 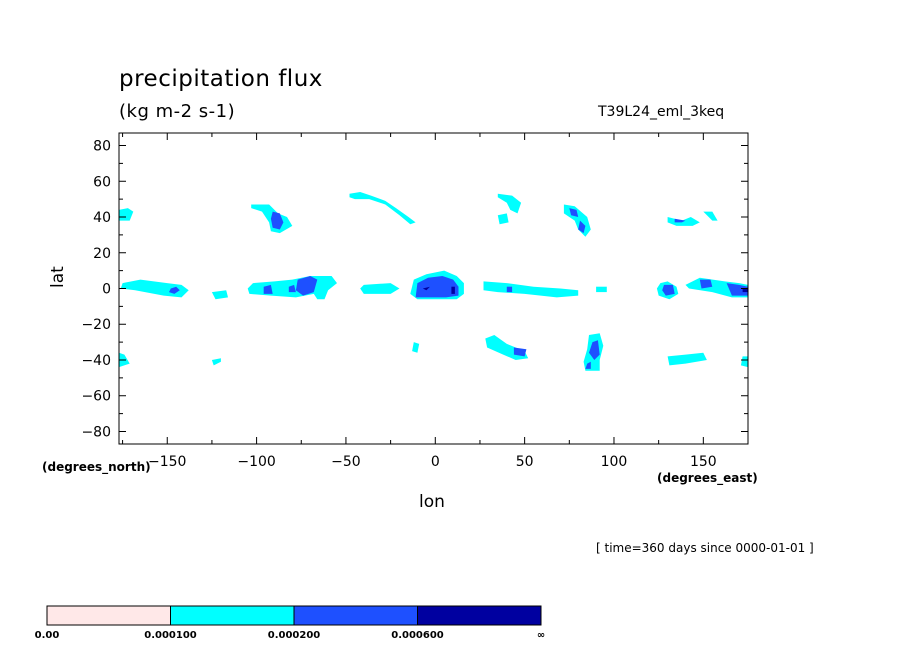 What do you see at coordinates (102, 182) in the screenshot?
I see `y-tick-label: 60` at bounding box center [102, 182].